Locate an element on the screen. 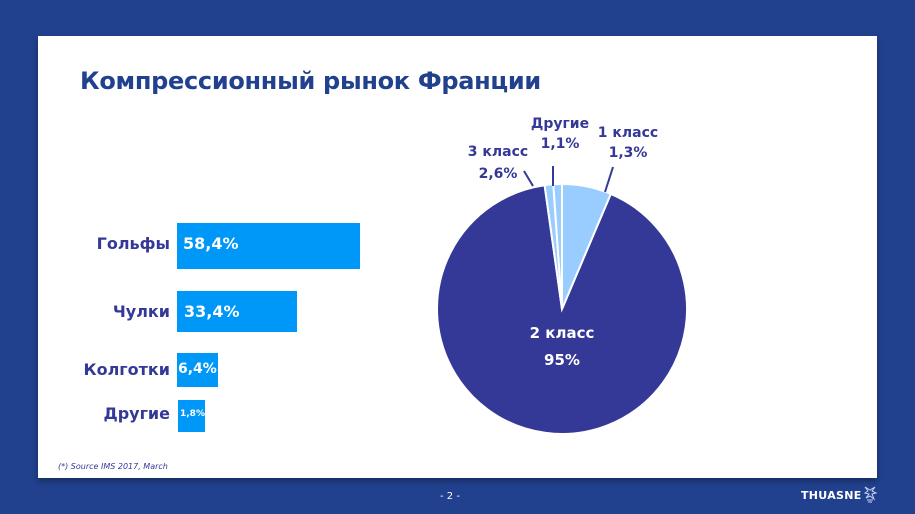 The height and width of the screenshot is (514, 915). bar-value-chulki: 33,4% is located at coordinates (212, 311).